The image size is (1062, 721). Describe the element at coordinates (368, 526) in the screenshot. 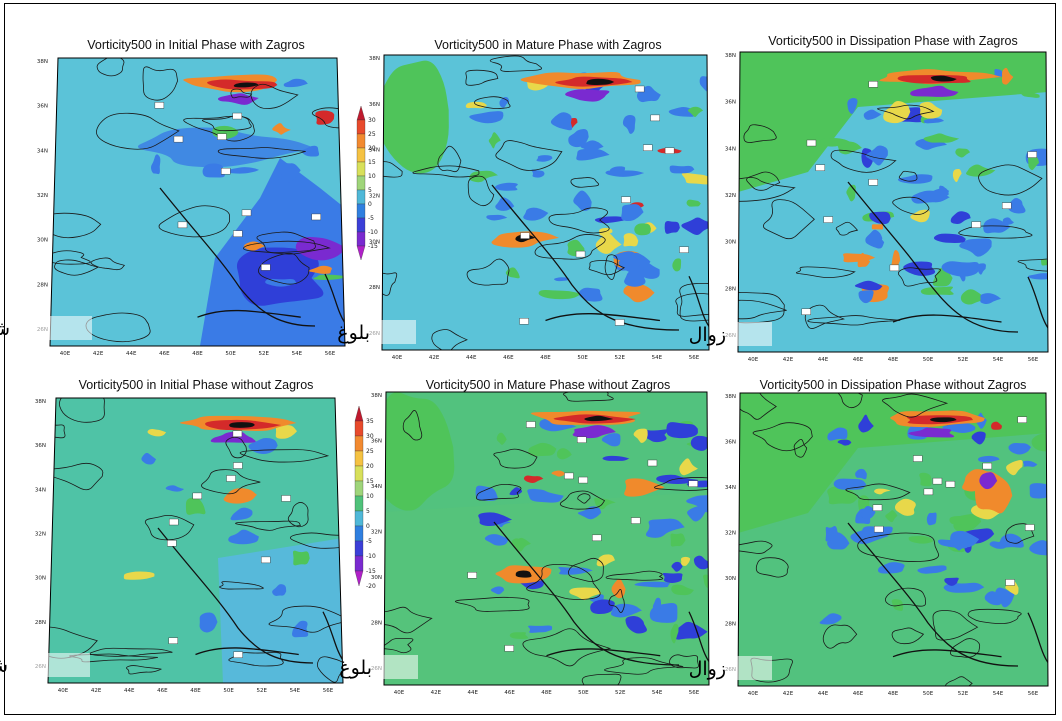

I see `colorbar-label: 0` at that location.